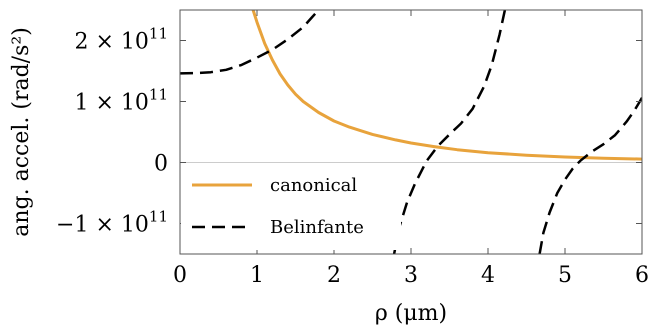 Image resolution: width=664 pixels, height=330 pixels. I want to click on x-tick-label: 1, so click(257, 275).